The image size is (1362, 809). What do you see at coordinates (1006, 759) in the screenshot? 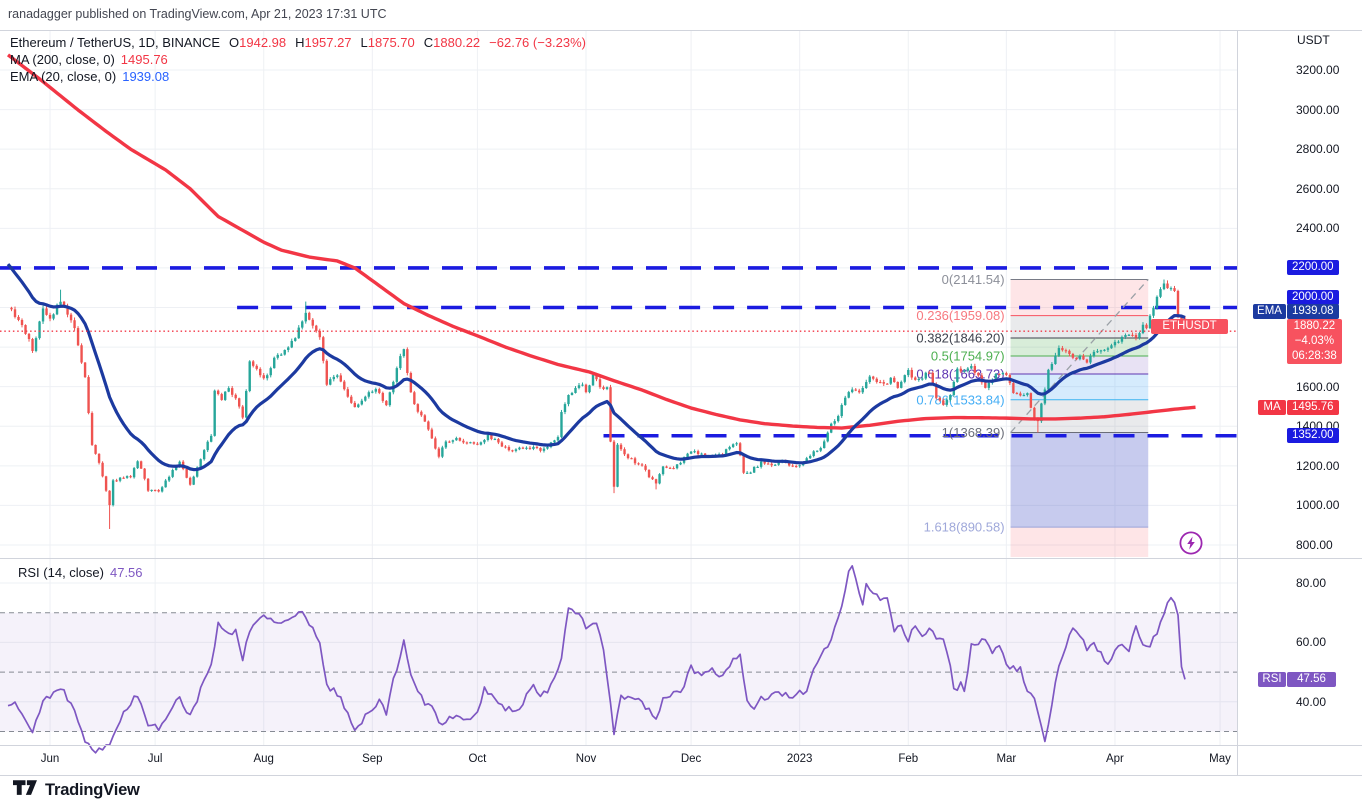
I see `time-tick-Mar: Mar` at bounding box center [1006, 759].